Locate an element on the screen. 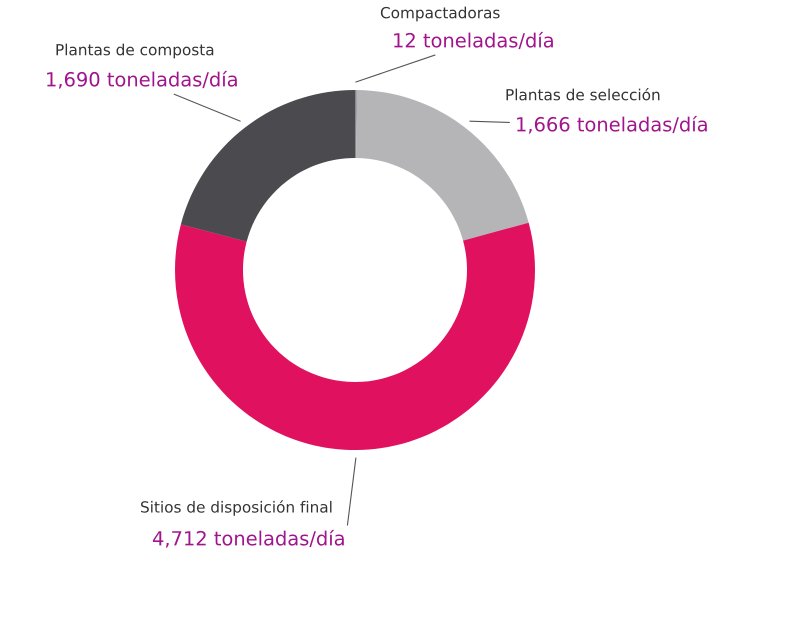 Image resolution: width=799 pixels, height=626 pixels. slice-label: Compactadoras is located at coordinates (440, 14).